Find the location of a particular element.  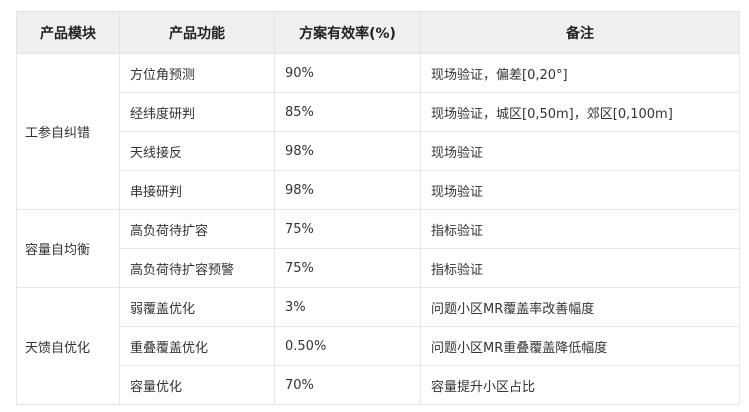

header-module: 产品模块 is located at coordinates (68, 32).